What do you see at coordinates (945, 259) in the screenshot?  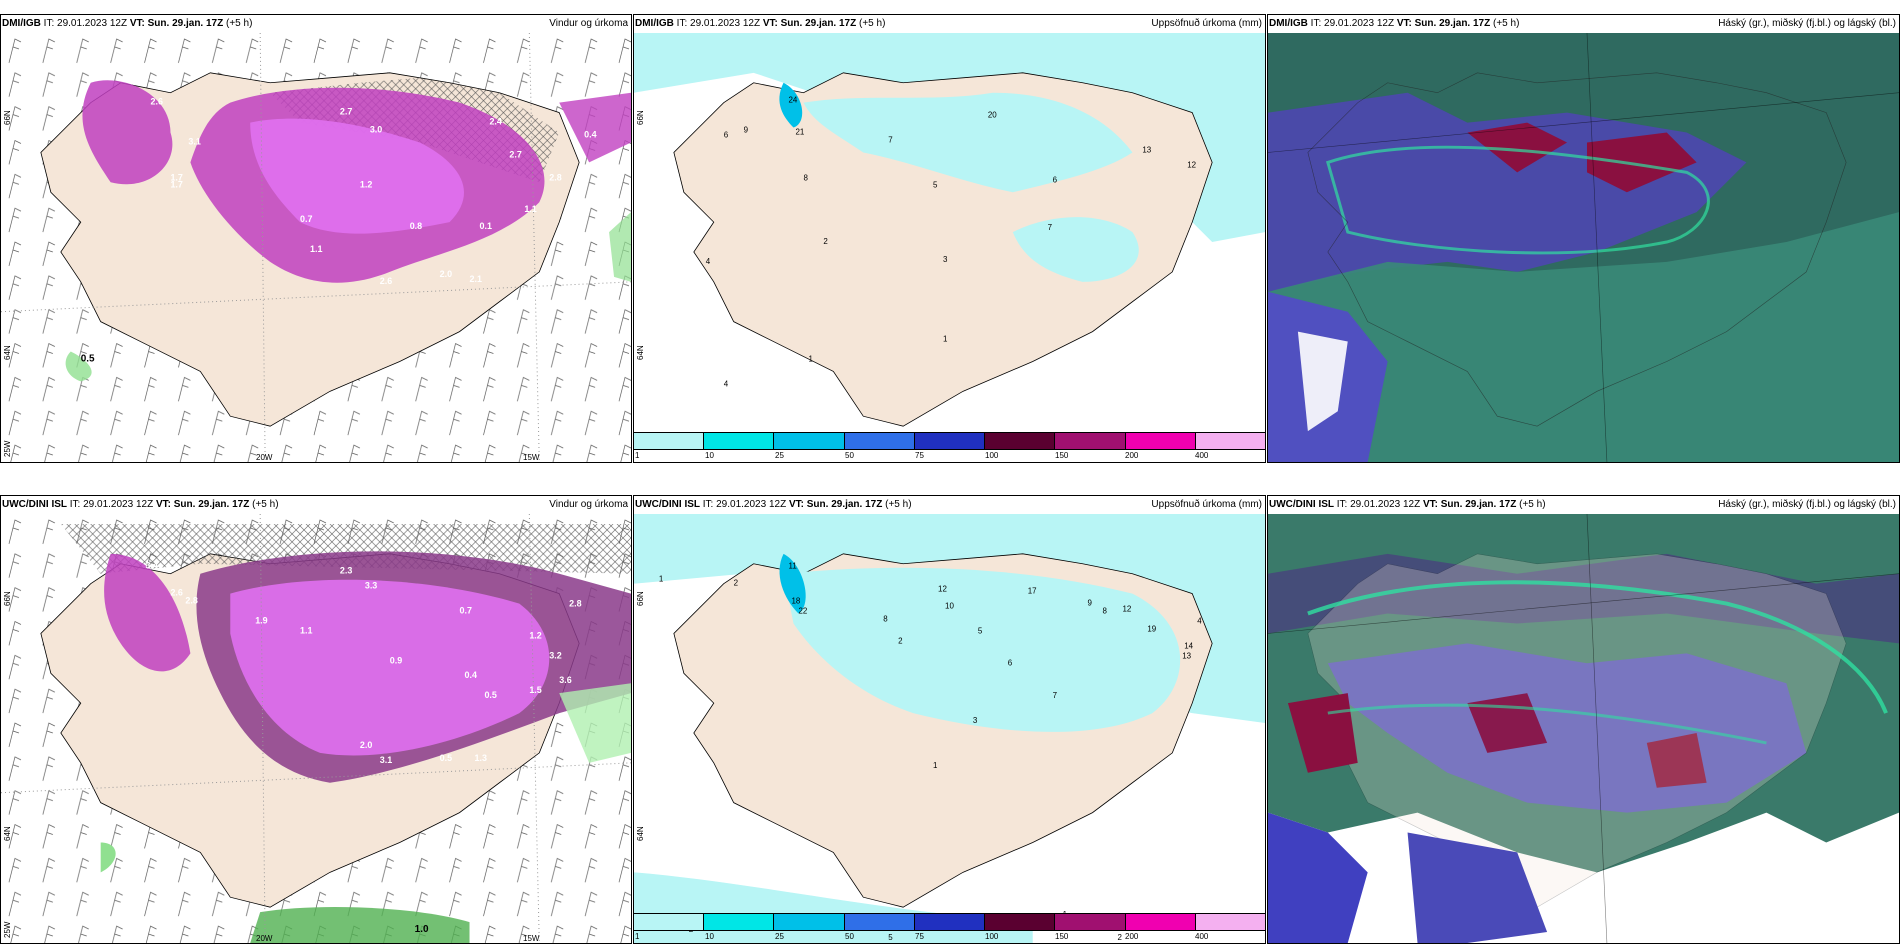 I see `map-value: 3` at bounding box center [945, 259].